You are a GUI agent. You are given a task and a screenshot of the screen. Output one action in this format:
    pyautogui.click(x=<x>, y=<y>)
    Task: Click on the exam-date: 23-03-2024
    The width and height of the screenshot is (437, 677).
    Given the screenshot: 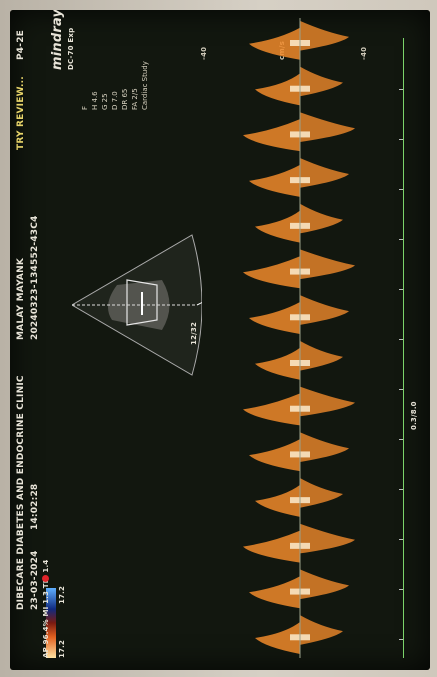 What is the action you would take?
    pyautogui.click(x=35, y=580)
    